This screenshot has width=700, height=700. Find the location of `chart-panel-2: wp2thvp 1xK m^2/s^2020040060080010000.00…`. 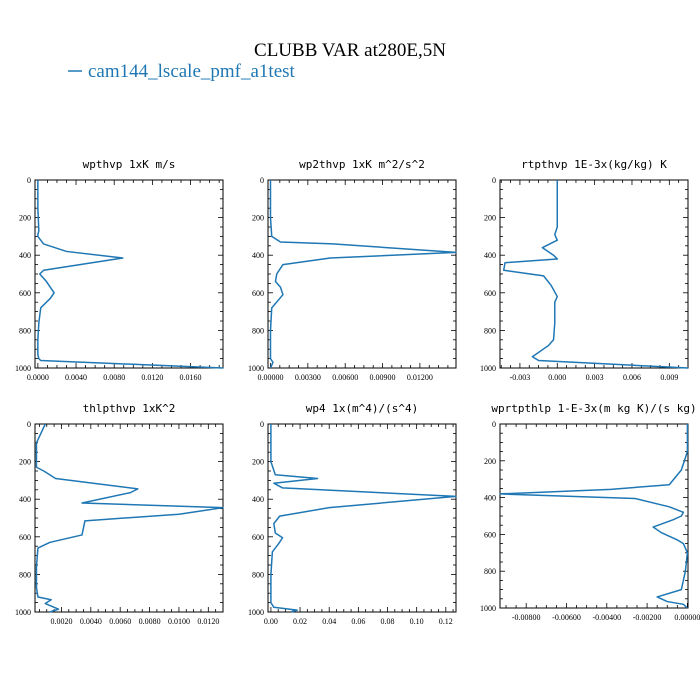

chart-panel-2: wp2thvp 1xK m^2/s^2020040060080010000.00… is located at coordinates (352, 270).